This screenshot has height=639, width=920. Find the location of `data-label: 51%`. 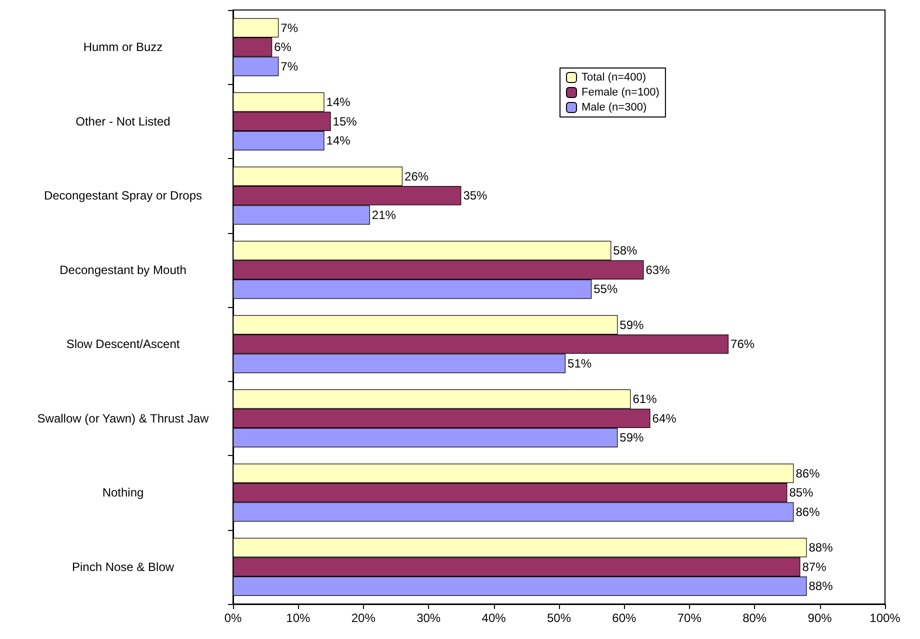

data-label: 51% is located at coordinates (580, 363).